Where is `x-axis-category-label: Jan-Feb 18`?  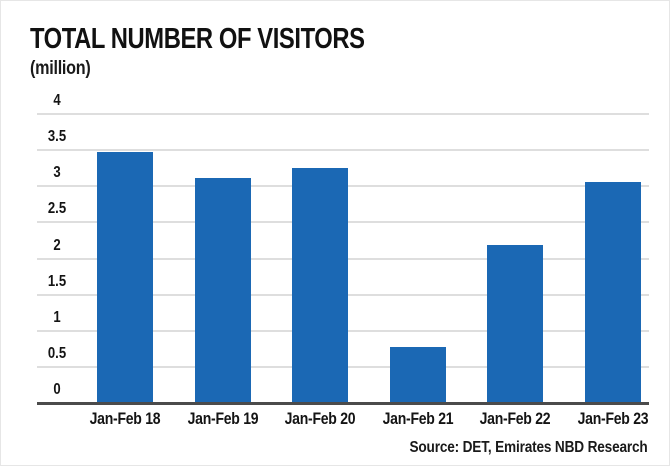
x-axis-category-label: Jan-Feb 18 is located at coordinates (125, 419).